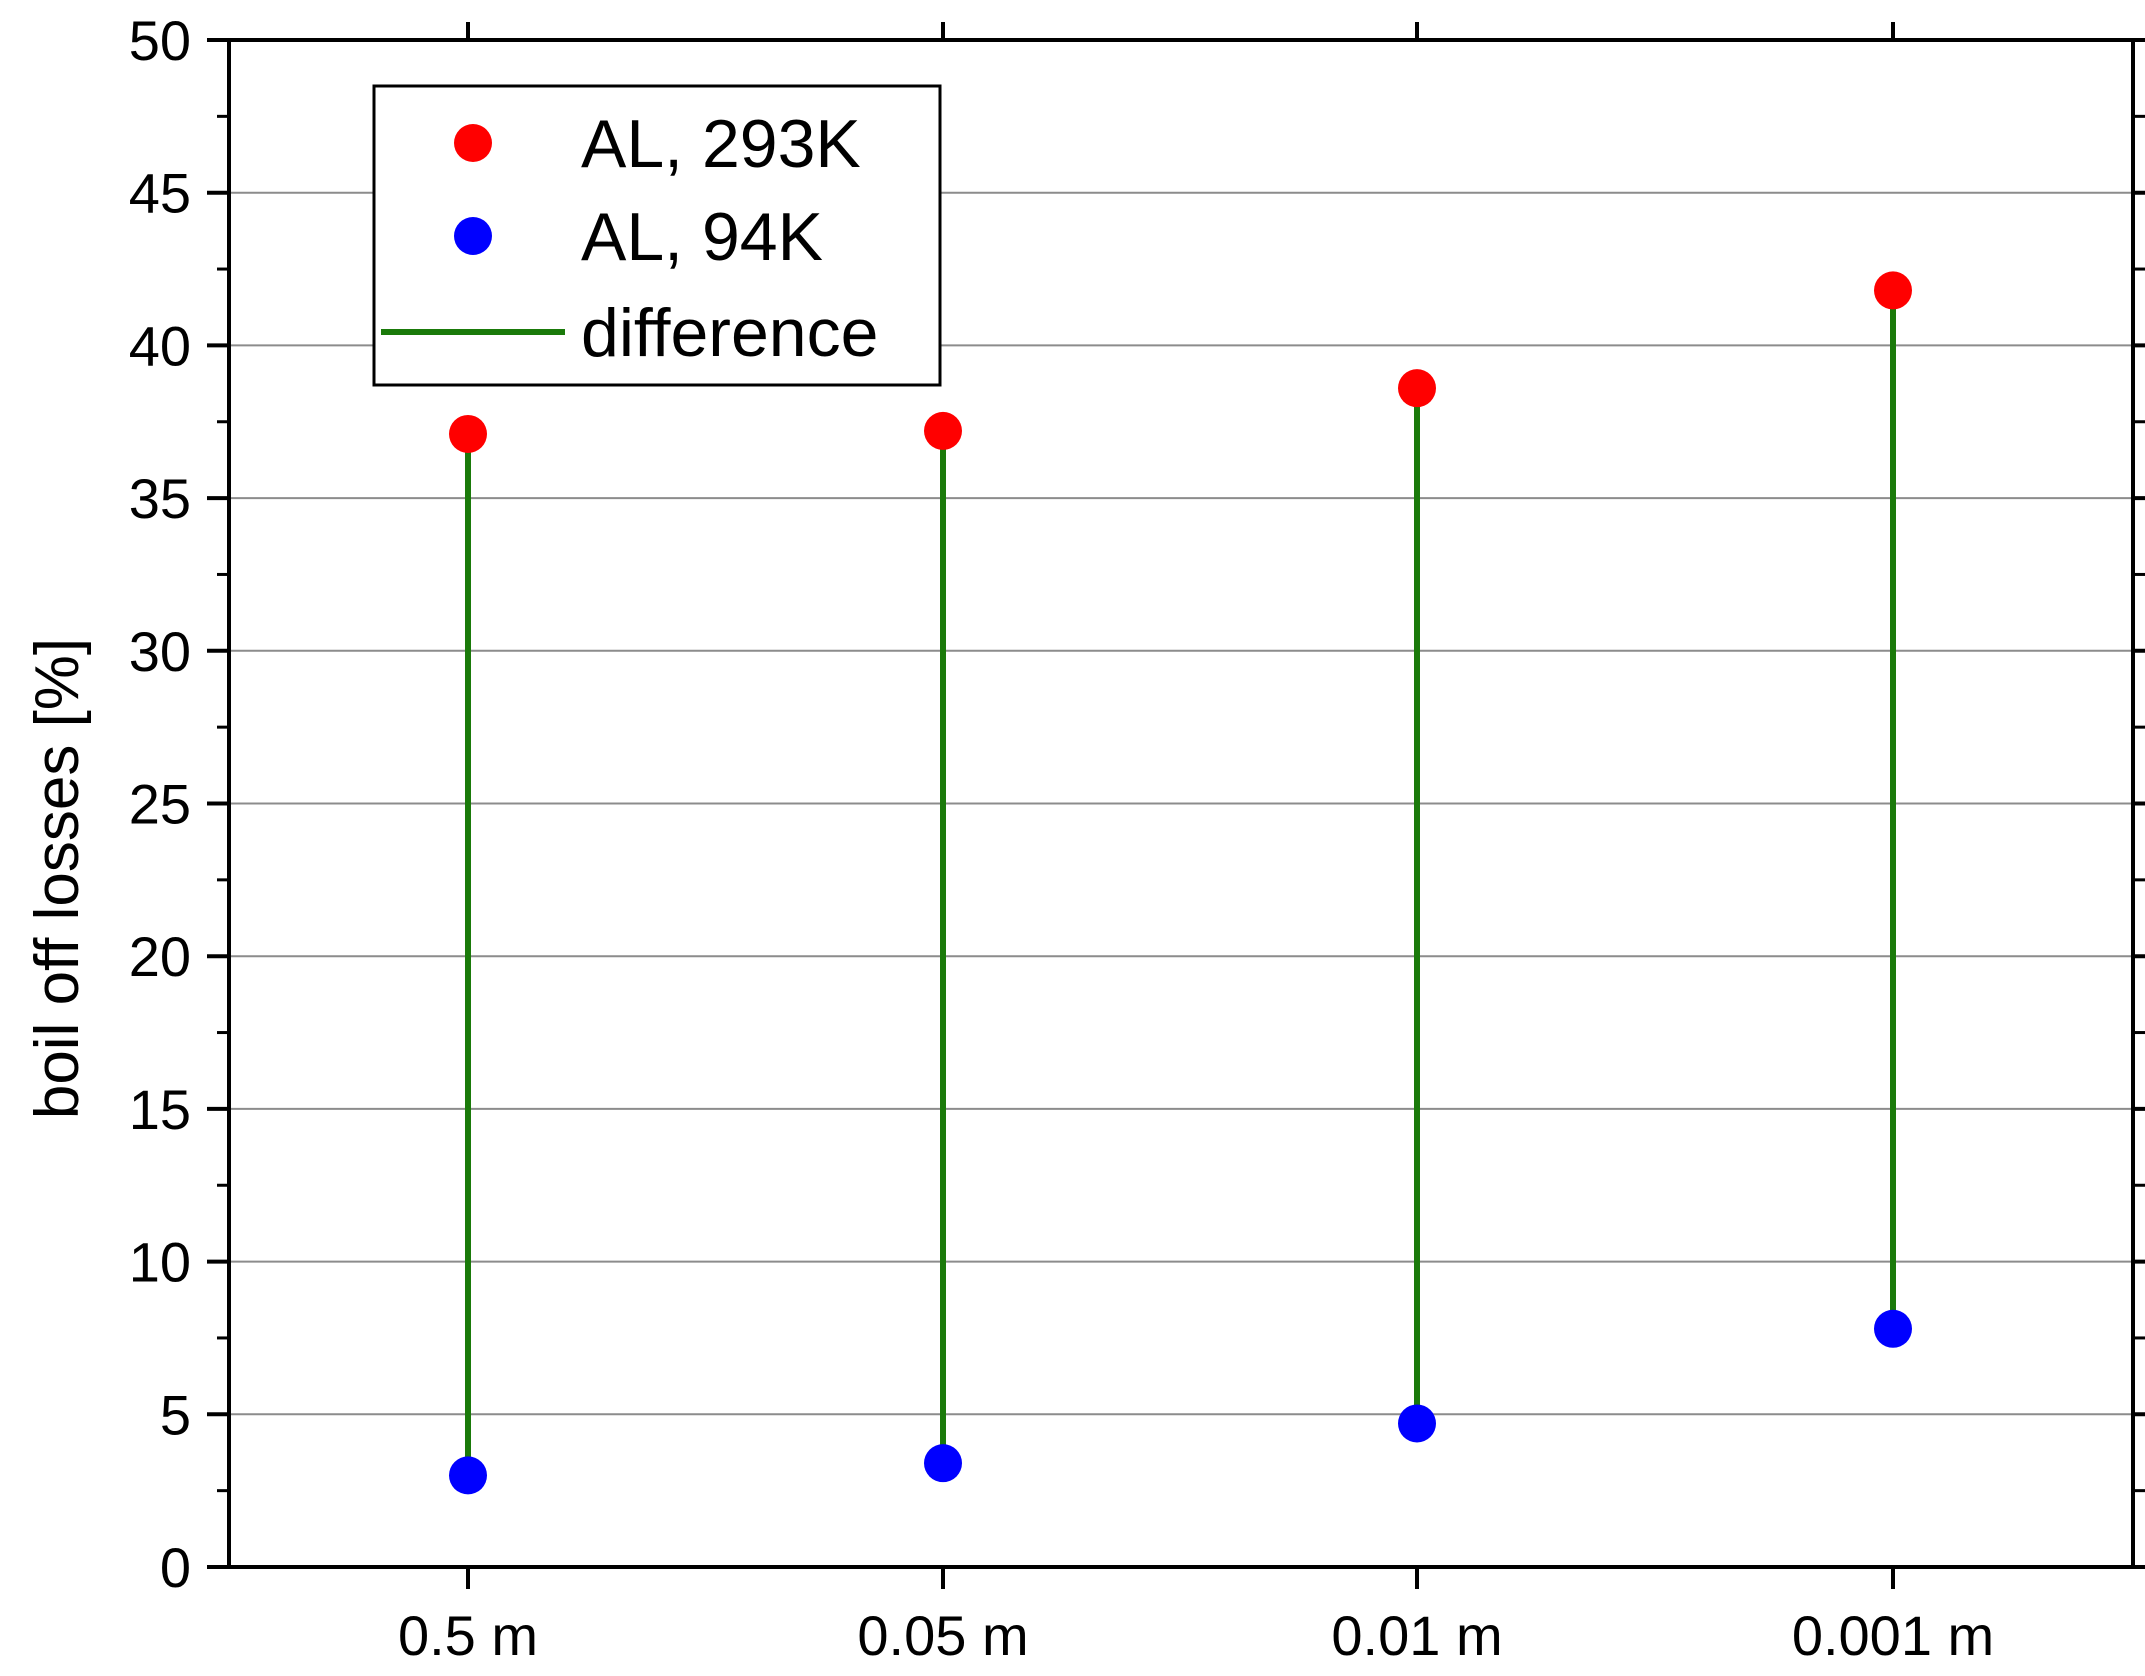 Image resolution: width=2145 pixels, height=1676 pixels. Describe the element at coordinates (160, 1109) in the screenshot. I see `y-tick-label: 15` at that location.